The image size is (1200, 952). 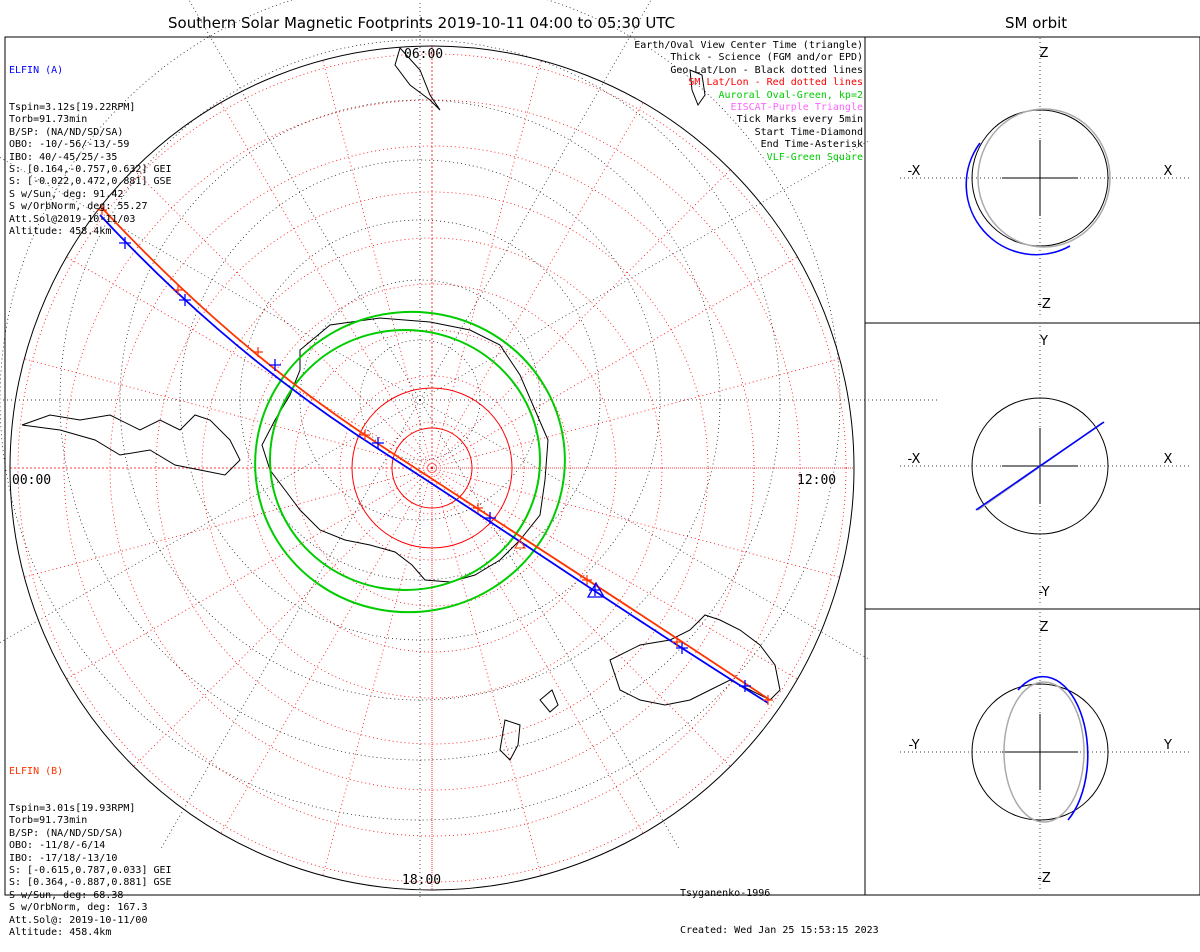 What do you see at coordinates (796, 108) in the screenshot?
I see `legend-entry: EISCAT-Purple Triangle` at bounding box center [796, 108].